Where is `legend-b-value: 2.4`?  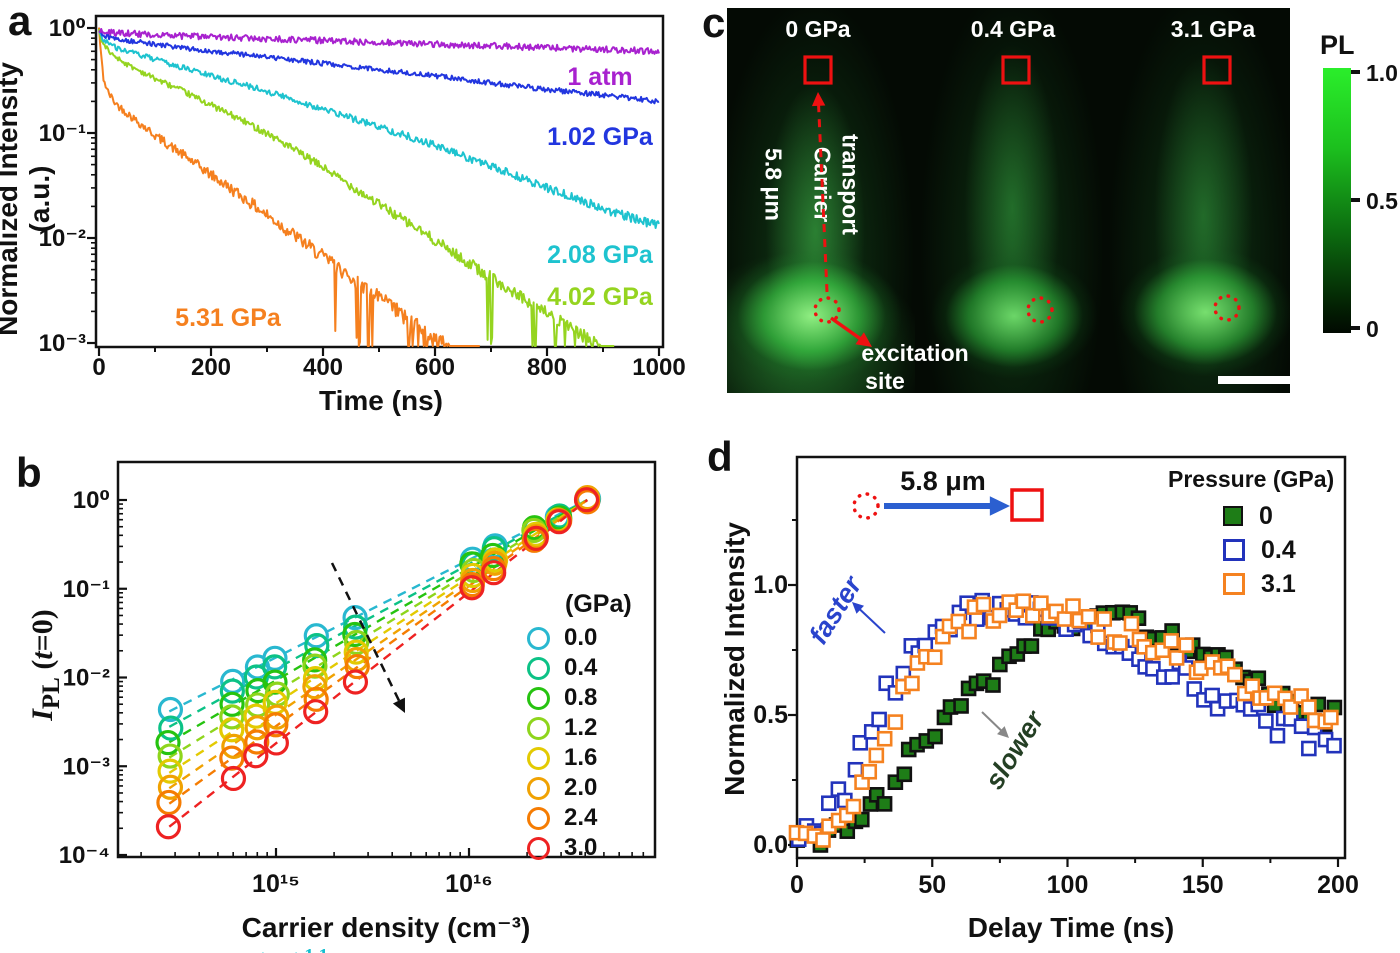 legend-b-value: 2.4 is located at coordinates (581, 817).